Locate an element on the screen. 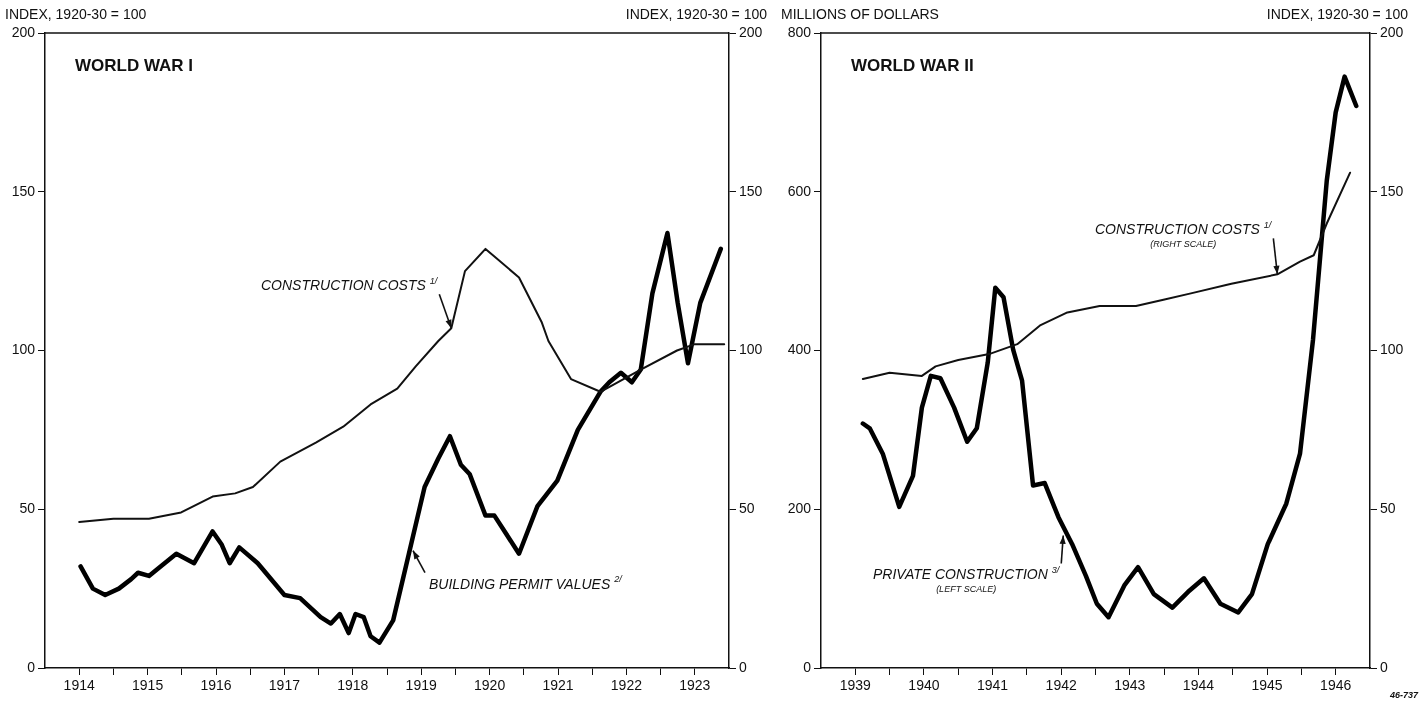  y-tick-label: 150 is located at coordinates (23, 190).